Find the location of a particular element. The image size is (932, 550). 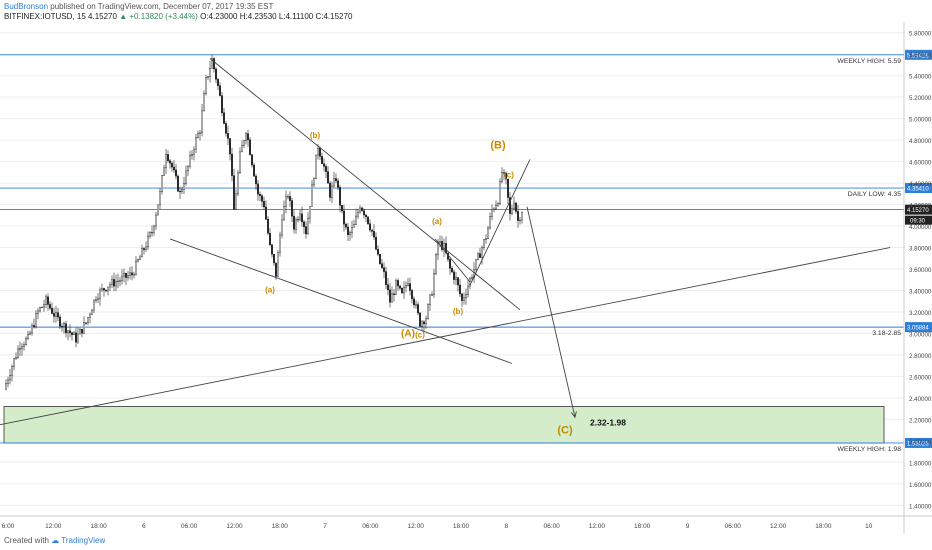

x-tick-label: 10 is located at coordinates (869, 526).